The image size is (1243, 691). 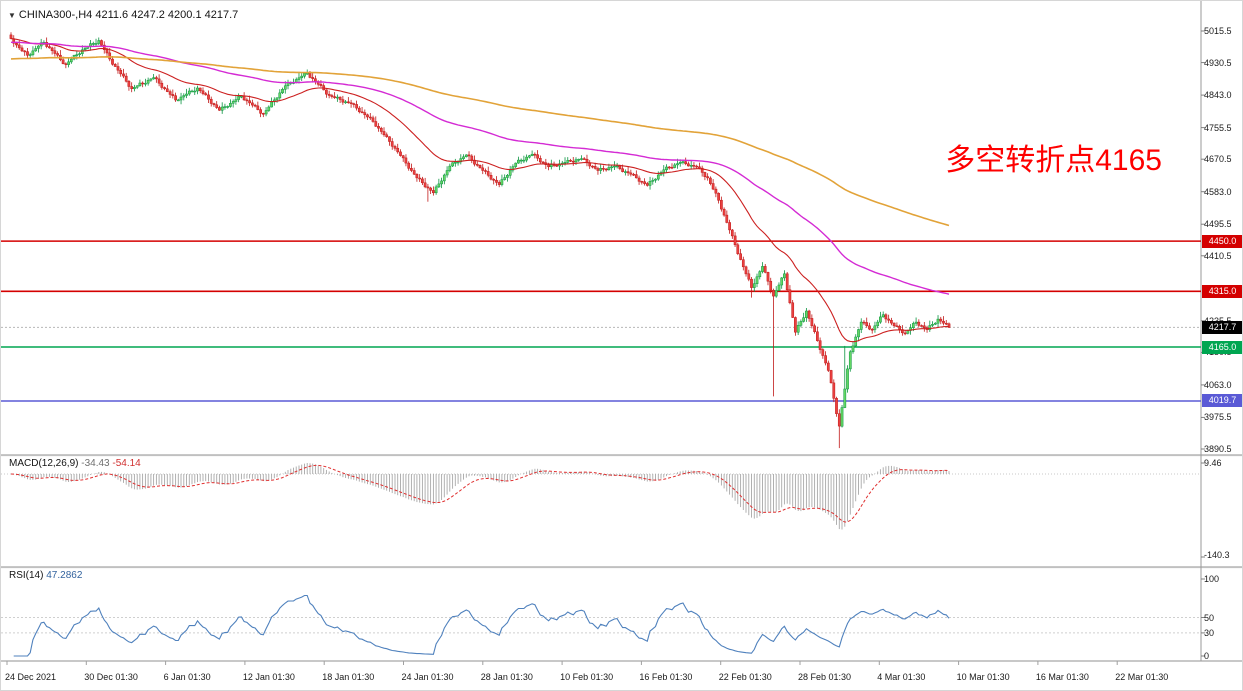 I want to click on macd-main-value: -34.43, so click(x=95, y=463).